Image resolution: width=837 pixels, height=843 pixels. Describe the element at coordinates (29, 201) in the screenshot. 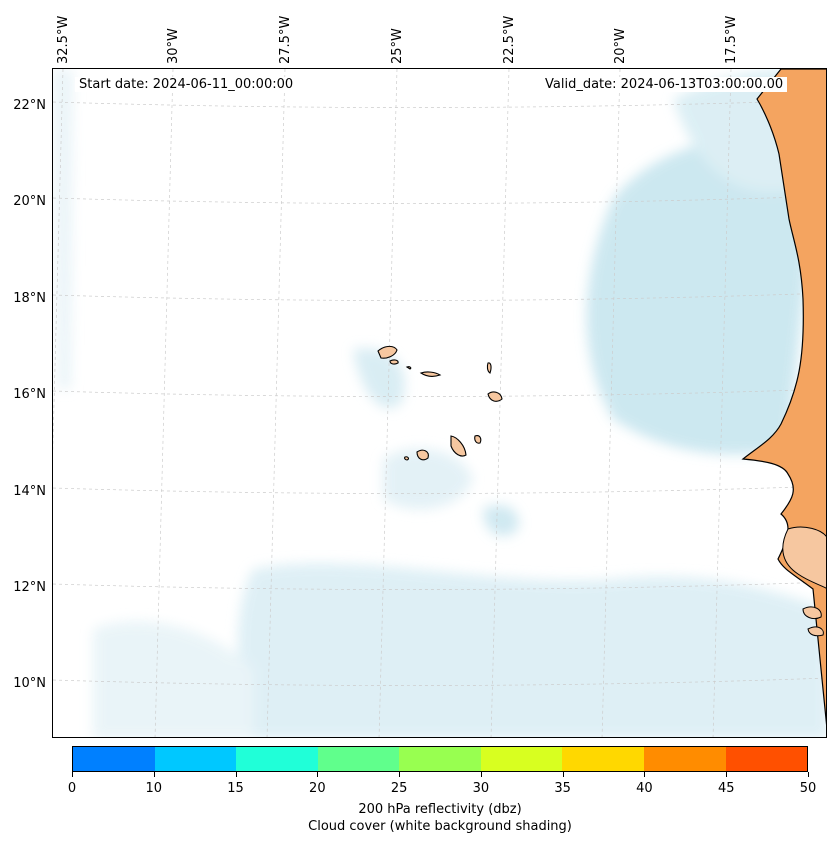

I see `latitude-label: 20°N` at that location.